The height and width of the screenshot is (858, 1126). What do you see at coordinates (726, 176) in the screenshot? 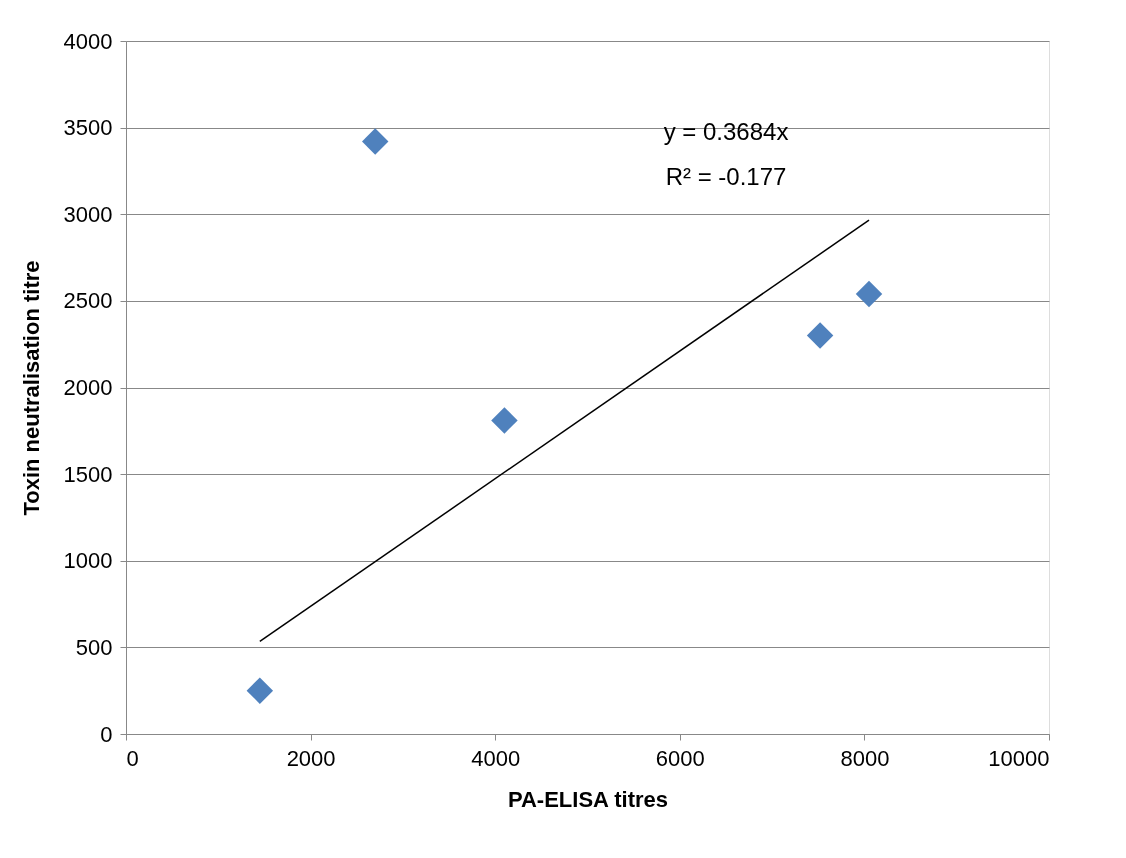
I see `annotation: R² = -0.177` at bounding box center [726, 176].